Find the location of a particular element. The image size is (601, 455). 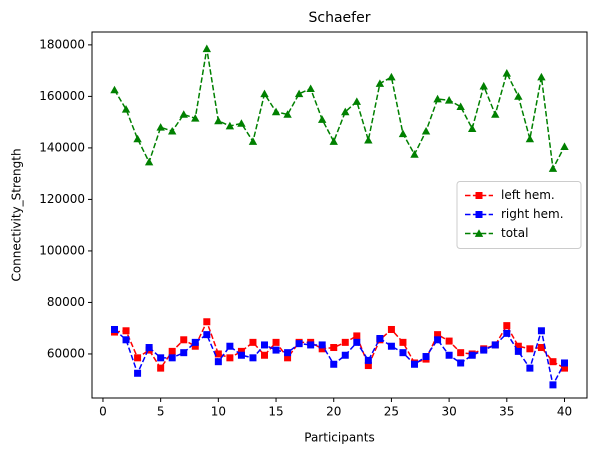

y-tick-label: 160000 is located at coordinates (62, 96).